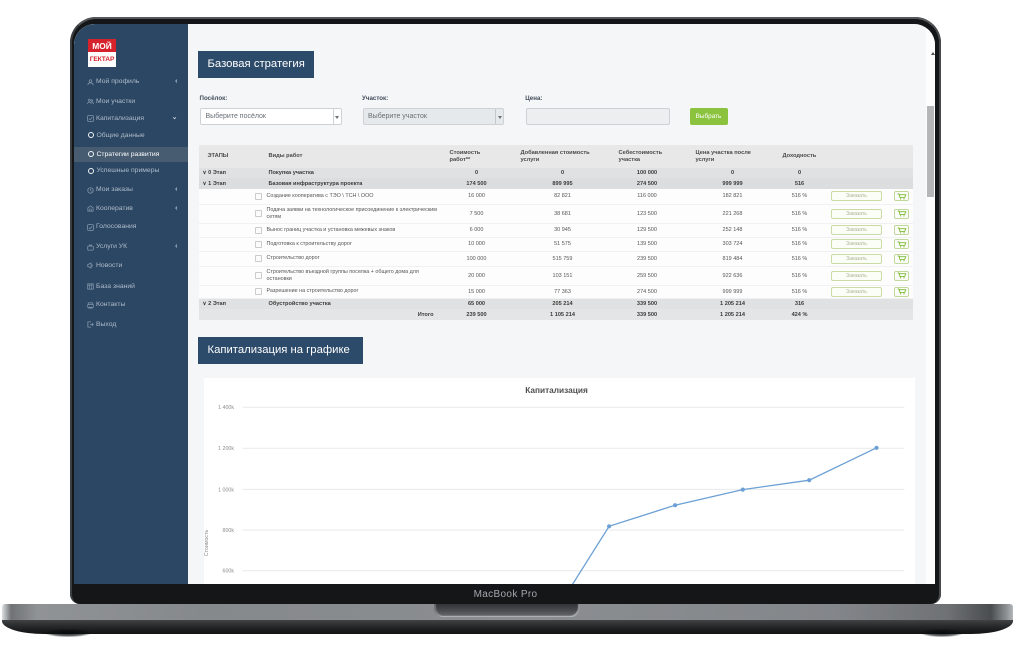 Image resolution: width=1023 pixels, height=665 pixels. Describe the element at coordinates (226, 449) in the screenshot. I see `svg-text: 1 200k` at that location.